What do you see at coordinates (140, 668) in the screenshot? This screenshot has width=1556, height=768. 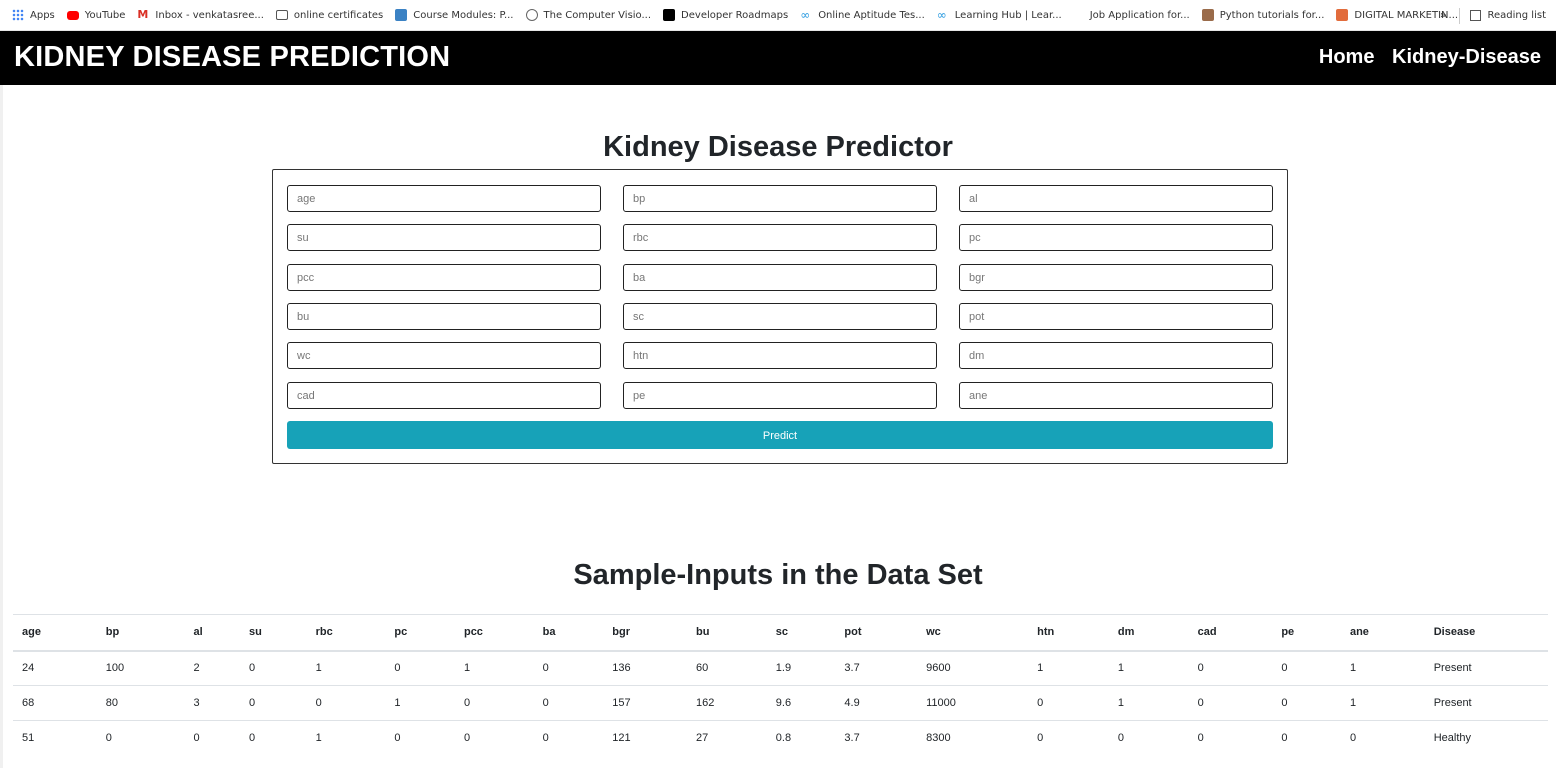 I see `table-cell: 100` at bounding box center [140, 668].